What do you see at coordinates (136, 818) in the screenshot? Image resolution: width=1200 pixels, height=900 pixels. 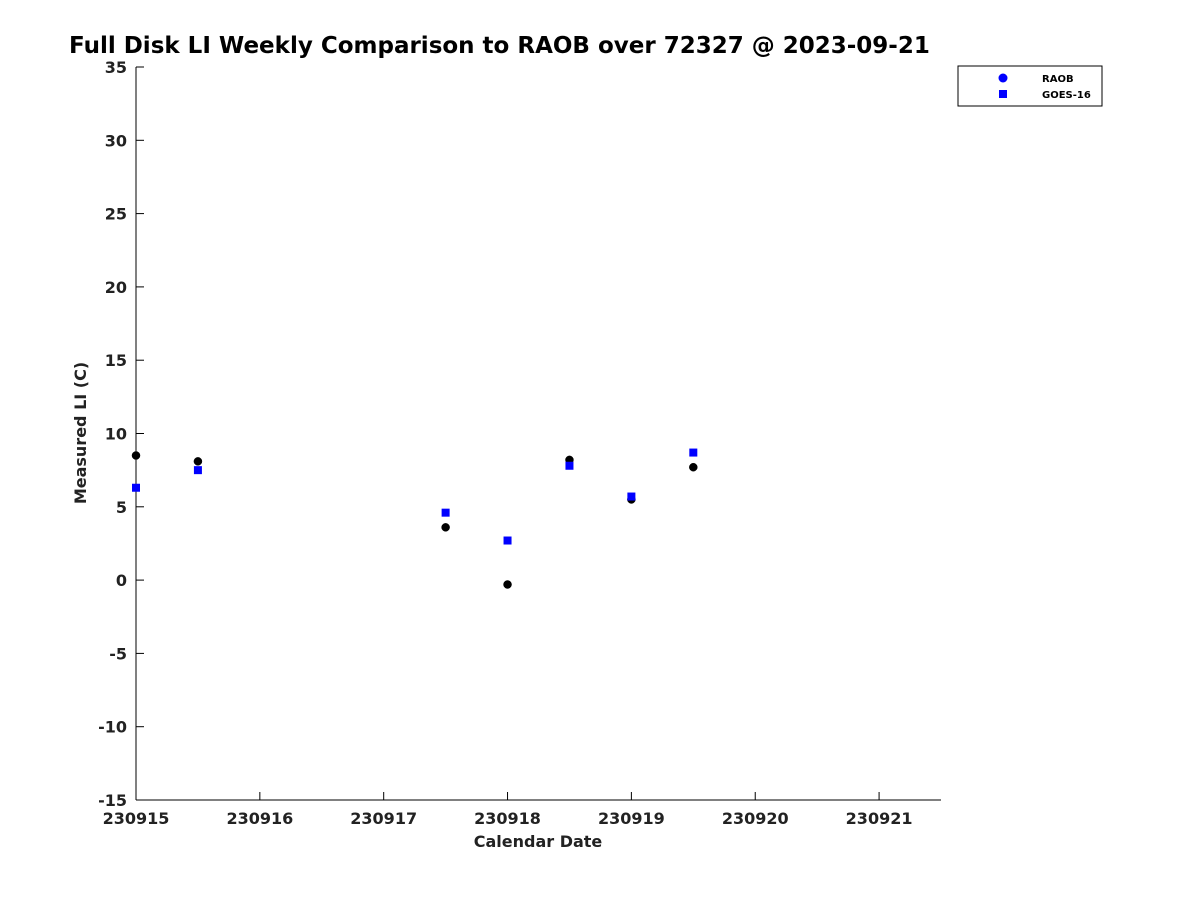 I see `x-tick-label: 230915` at bounding box center [136, 818].